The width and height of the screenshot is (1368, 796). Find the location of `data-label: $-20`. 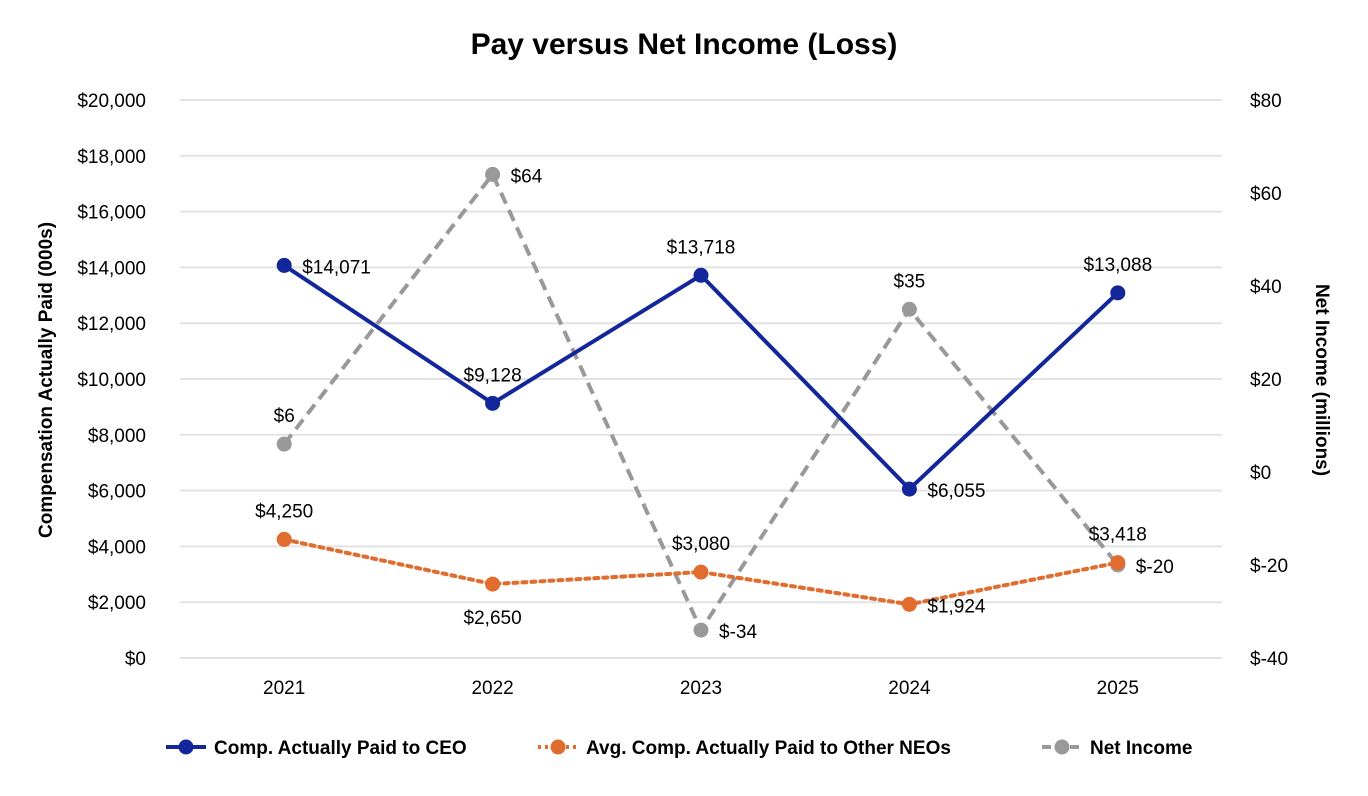

data-label: $-20 is located at coordinates (1155, 567).